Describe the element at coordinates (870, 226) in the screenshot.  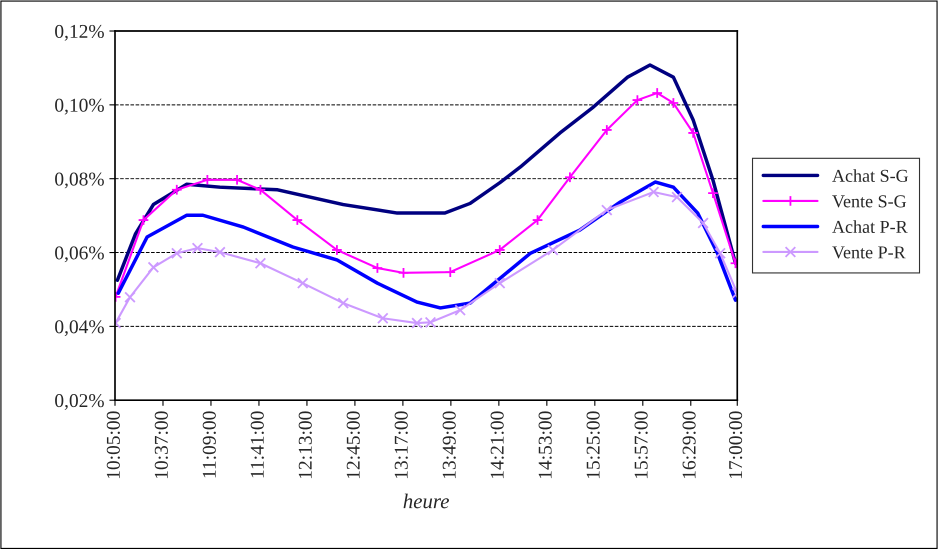
I see `legend-label: Achat P-R` at that location.